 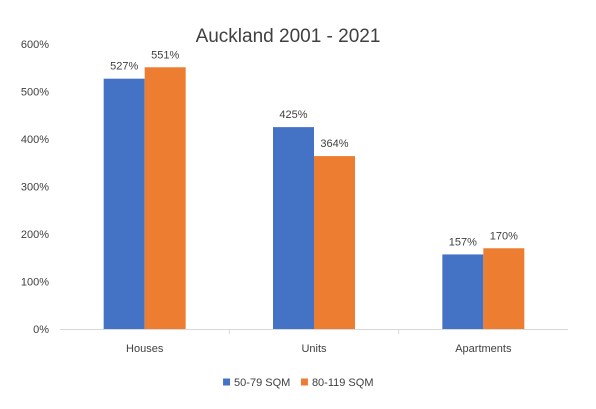 What do you see at coordinates (165, 55) in the screenshot?
I see `data-label: 551%` at bounding box center [165, 55].